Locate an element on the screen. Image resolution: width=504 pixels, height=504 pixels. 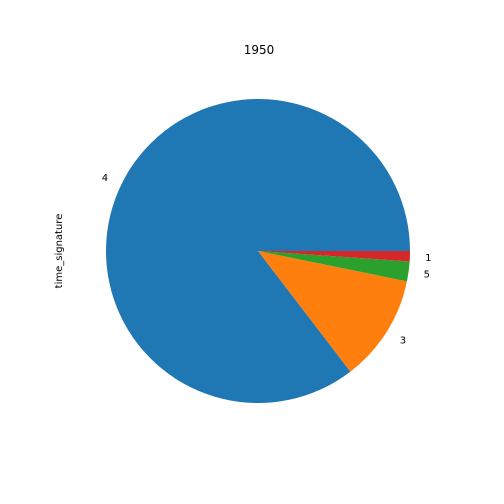
pie-label-5: 5 is located at coordinates (427, 275).